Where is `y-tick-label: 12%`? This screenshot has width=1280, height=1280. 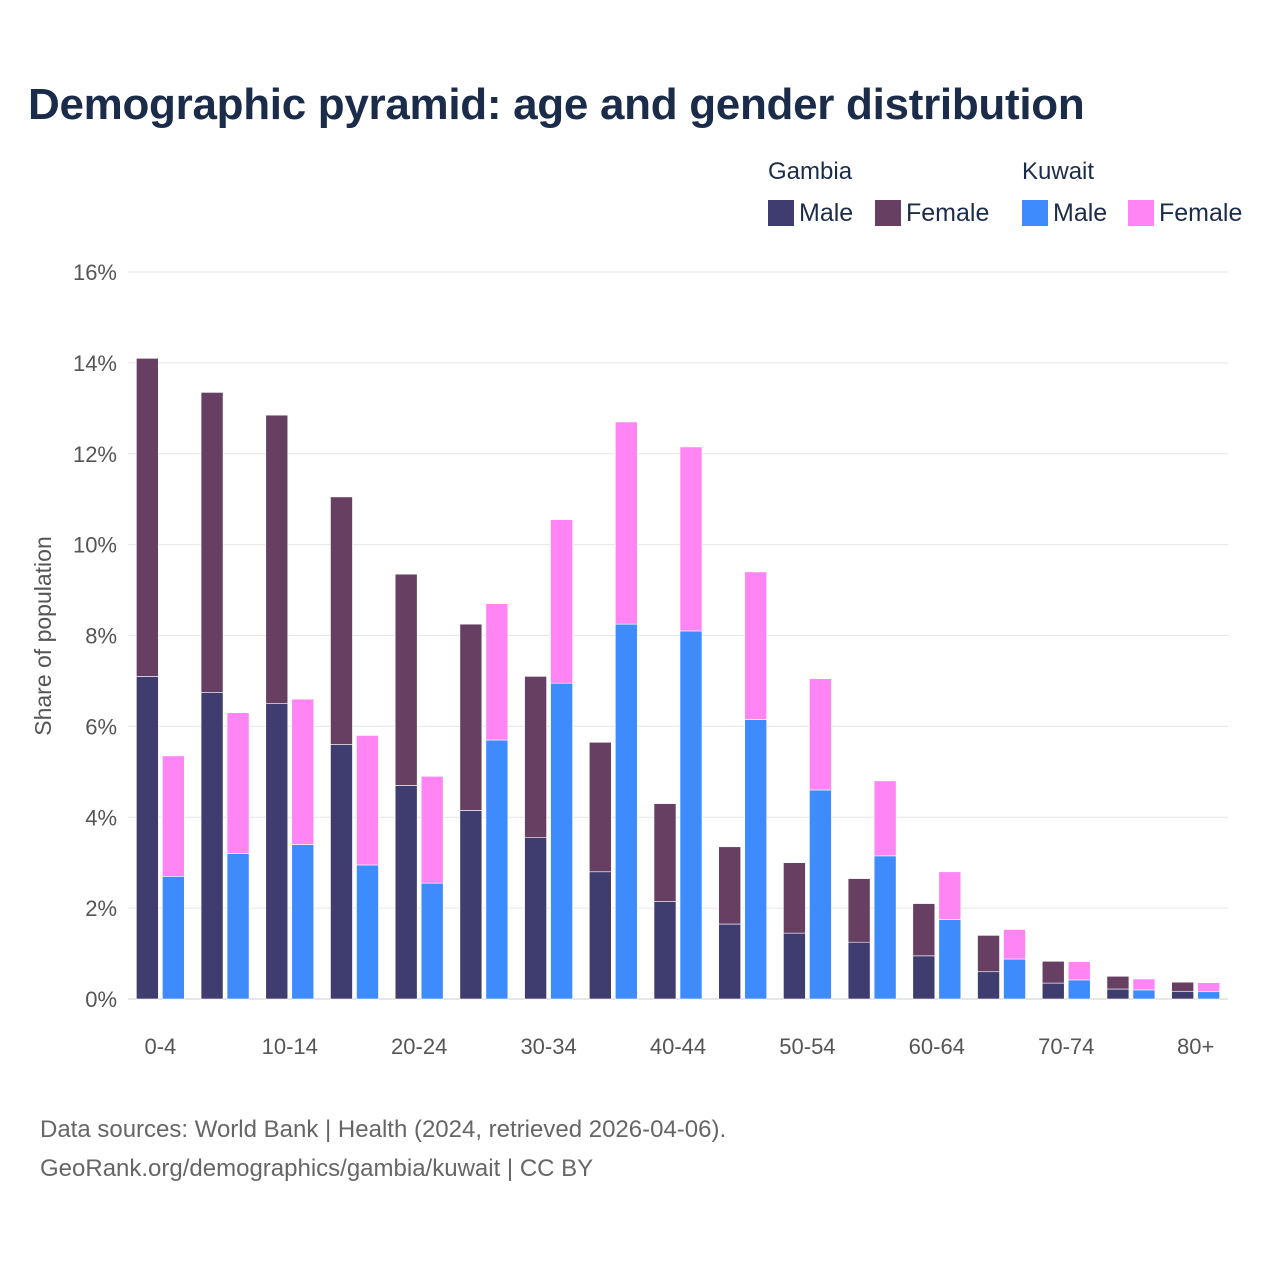 y-tick-label: 12% is located at coordinates (95, 454).